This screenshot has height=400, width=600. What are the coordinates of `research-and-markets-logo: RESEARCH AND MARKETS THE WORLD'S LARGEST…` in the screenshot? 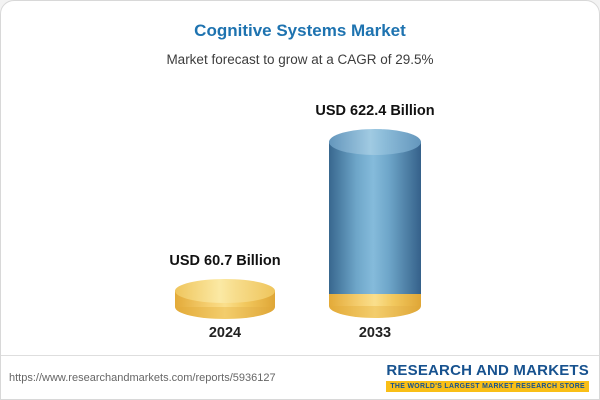 It's located at (487, 377).